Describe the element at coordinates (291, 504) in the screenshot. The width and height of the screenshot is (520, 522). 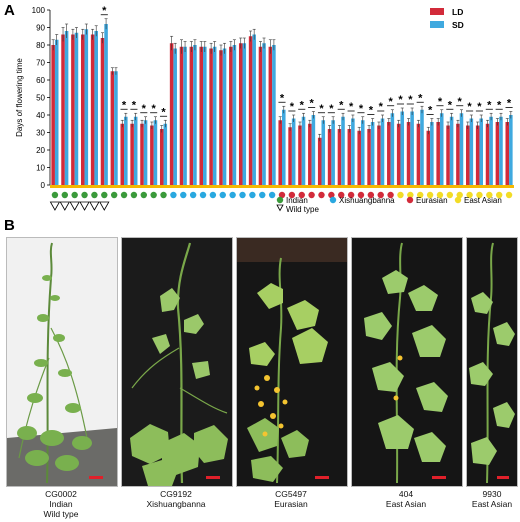
I see `photo-caption-line: Eurasian` at that location.